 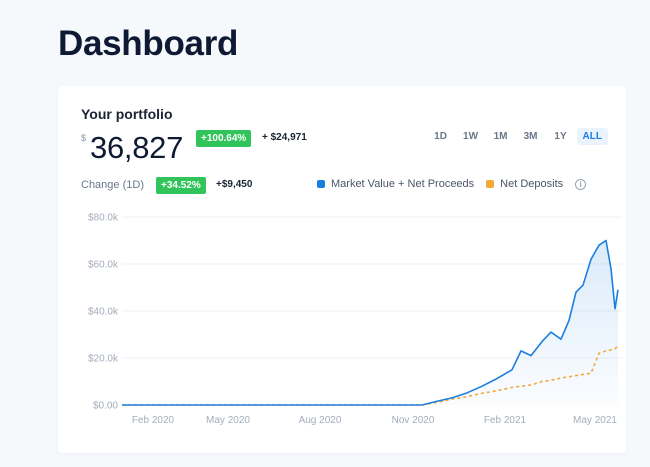 What do you see at coordinates (532, 184) in the screenshot?
I see `legend-label-net-deposits: Net Deposits` at bounding box center [532, 184].